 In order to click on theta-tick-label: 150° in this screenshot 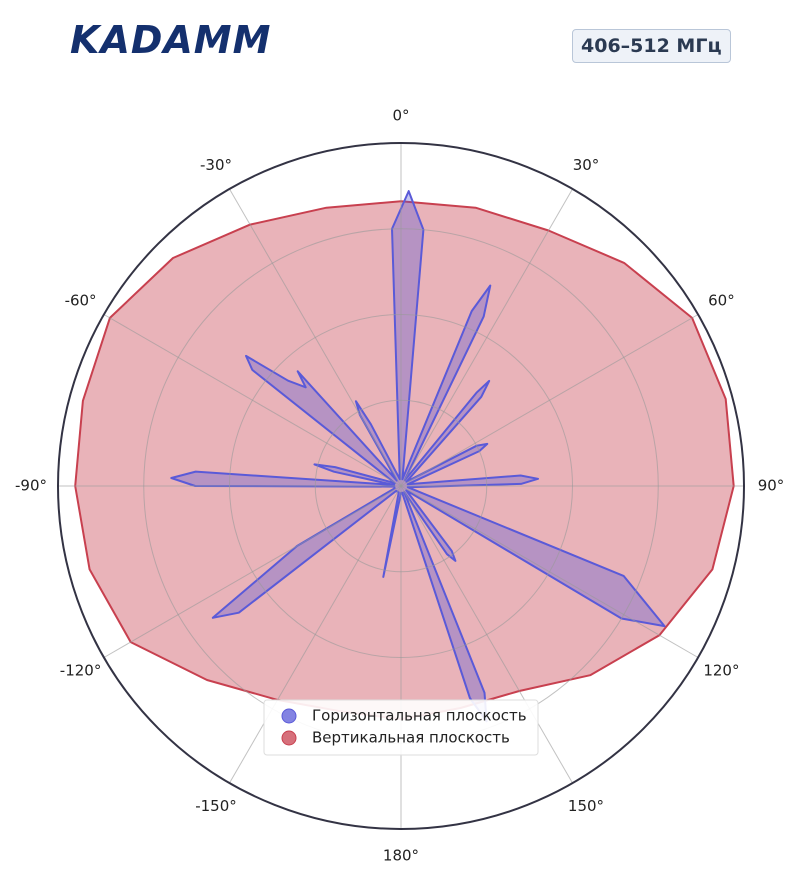, I will do `click(586, 806)`.